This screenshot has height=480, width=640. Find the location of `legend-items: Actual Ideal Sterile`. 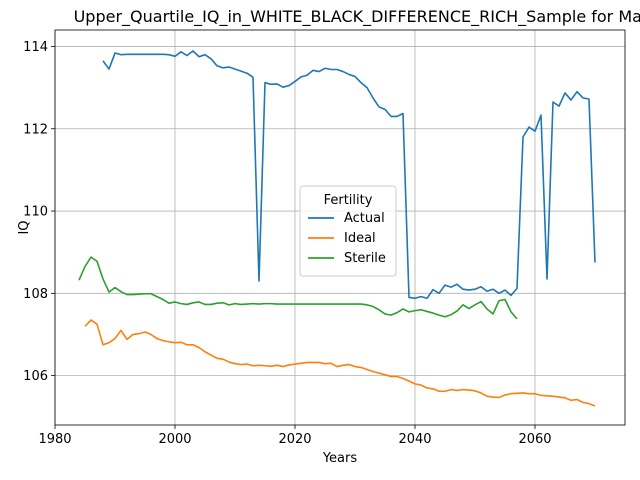

legend-items: Actual Ideal Sterile is located at coordinates (347, 238).